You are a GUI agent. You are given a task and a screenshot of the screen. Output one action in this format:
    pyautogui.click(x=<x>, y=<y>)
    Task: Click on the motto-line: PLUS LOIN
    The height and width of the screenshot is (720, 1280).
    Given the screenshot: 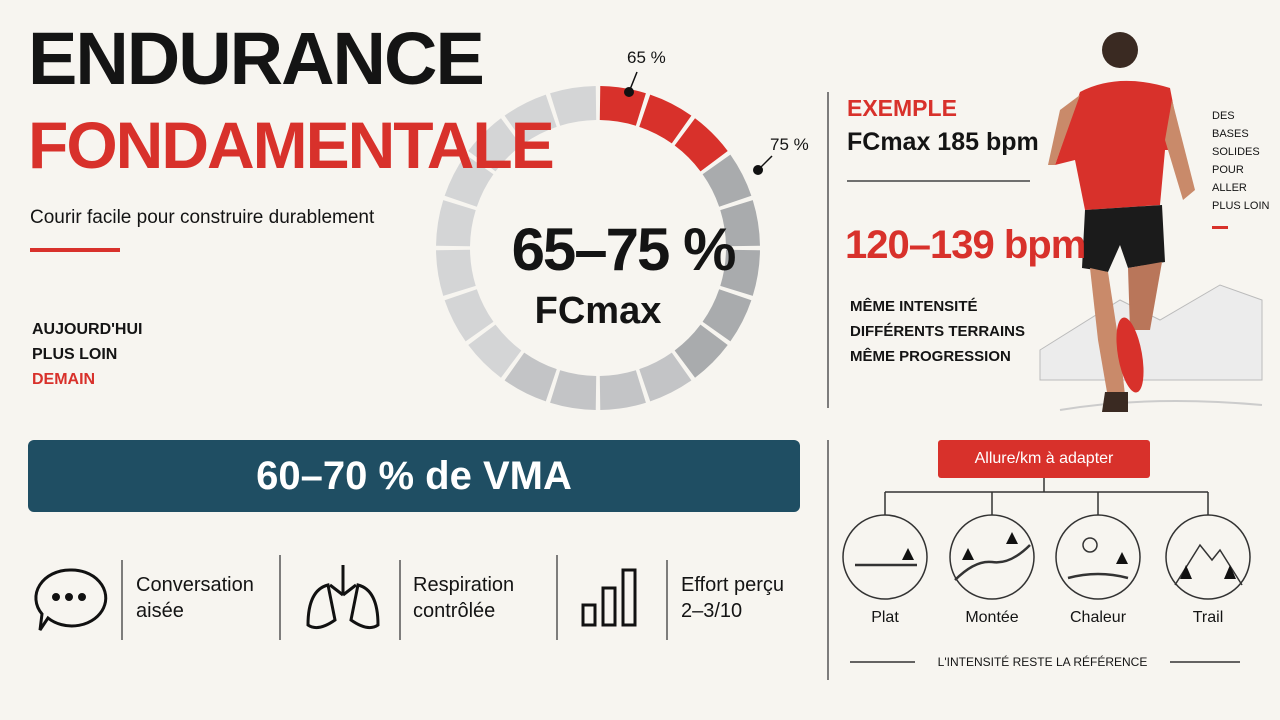 What is the action you would take?
    pyautogui.click(x=75, y=354)
    